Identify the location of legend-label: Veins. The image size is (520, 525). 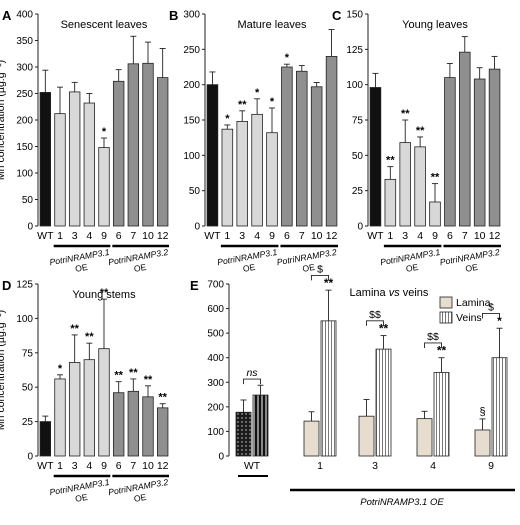
(469, 318).